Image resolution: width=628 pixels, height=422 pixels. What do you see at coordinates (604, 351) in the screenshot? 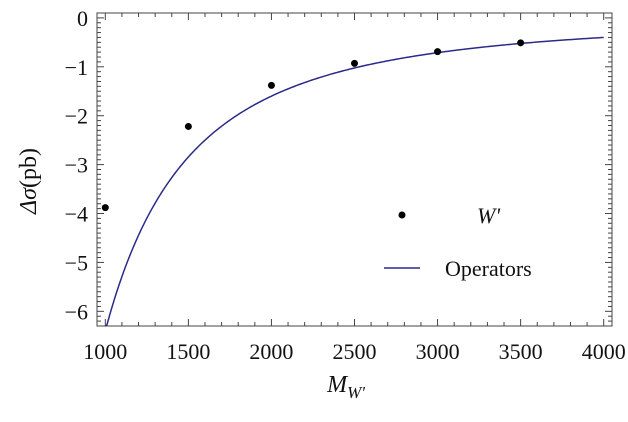
I see `x-tick-label: 4000` at bounding box center [604, 351].